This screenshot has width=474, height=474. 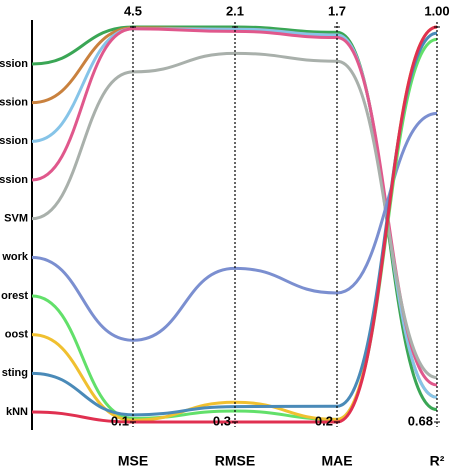 What do you see at coordinates (17, 335) in the screenshot?
I see `series-label: oost` at bounding box center [17, 335].